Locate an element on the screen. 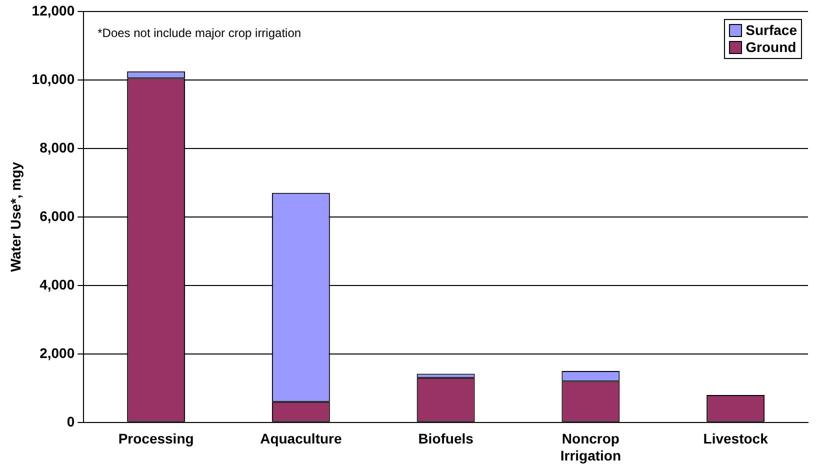 The image size is (820, 472). y-tick-label: 0 is located at coordinates (70, 421).